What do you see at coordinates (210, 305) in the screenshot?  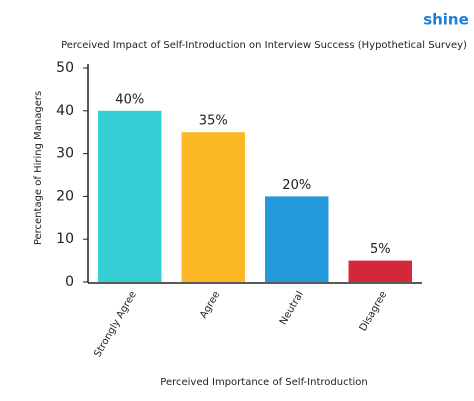 I see `x-tick-label: Agree` at bounding box center [210, 305].